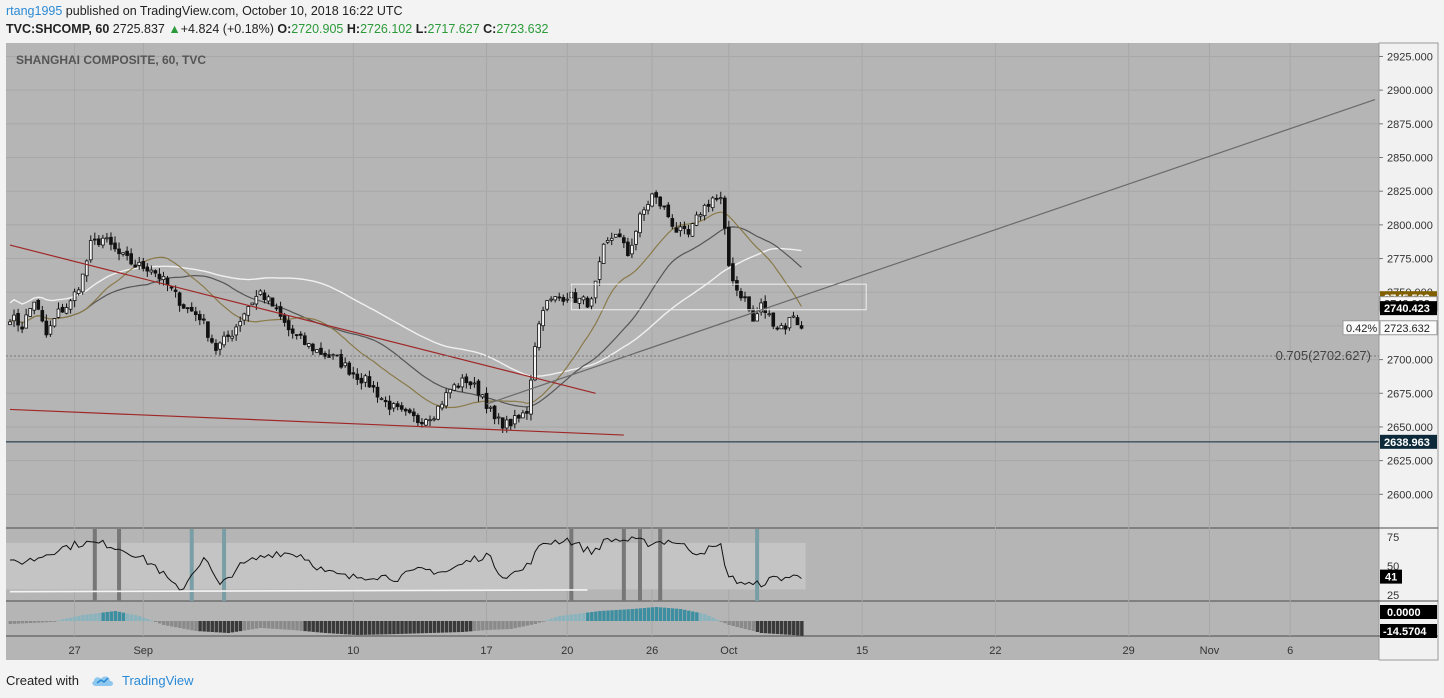 Image resolution: width=1444 pixels, height=698 pixels. I want to click on trendline-upper-red, so click(302, 319).